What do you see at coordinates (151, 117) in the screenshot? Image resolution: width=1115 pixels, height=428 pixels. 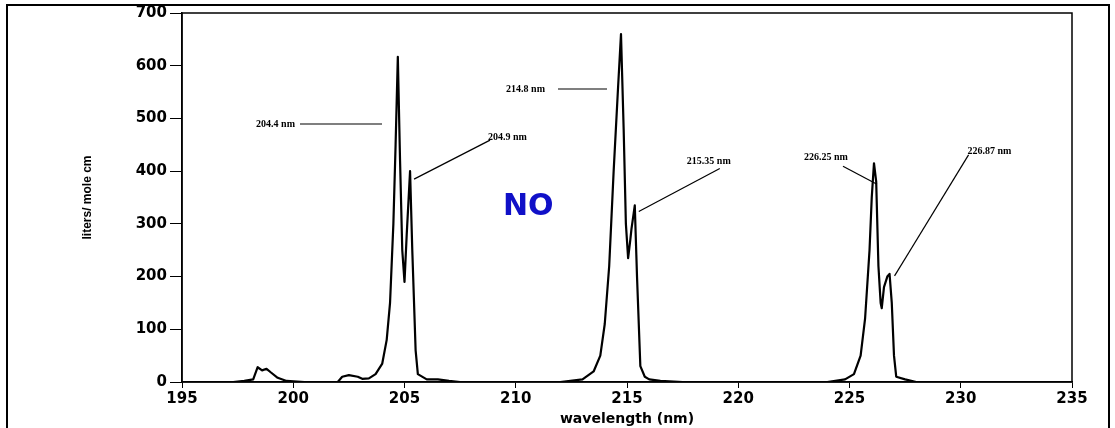 I see `y-tick-label: 500` at bounding box center [151, 117].